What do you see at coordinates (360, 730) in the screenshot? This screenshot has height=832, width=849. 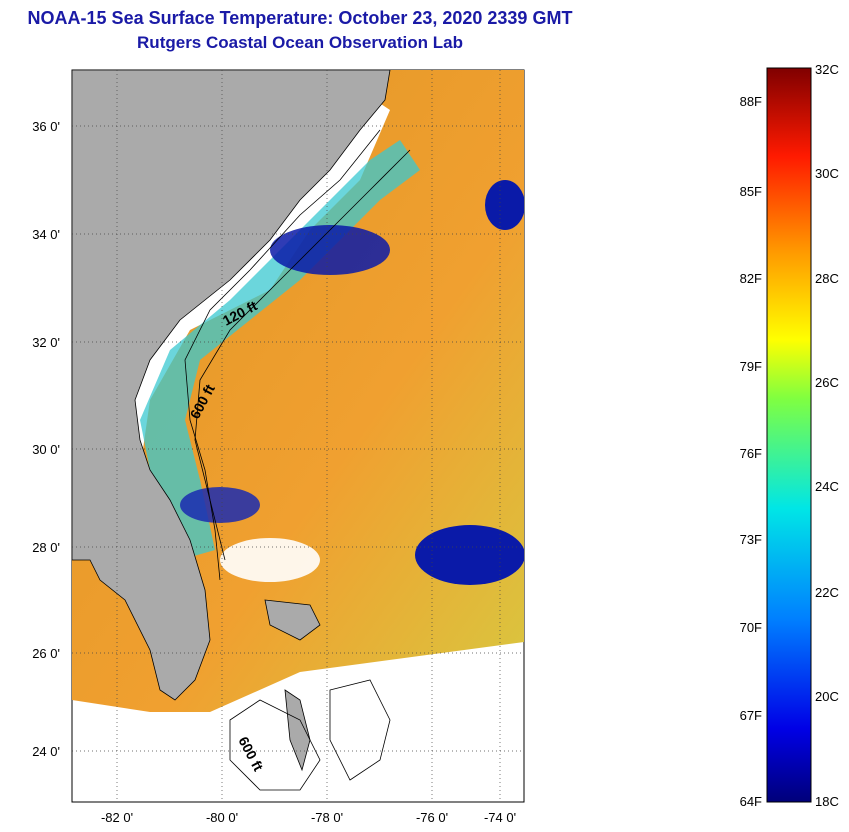 I see `contour-bahamas` at bounding box center [360, 730].